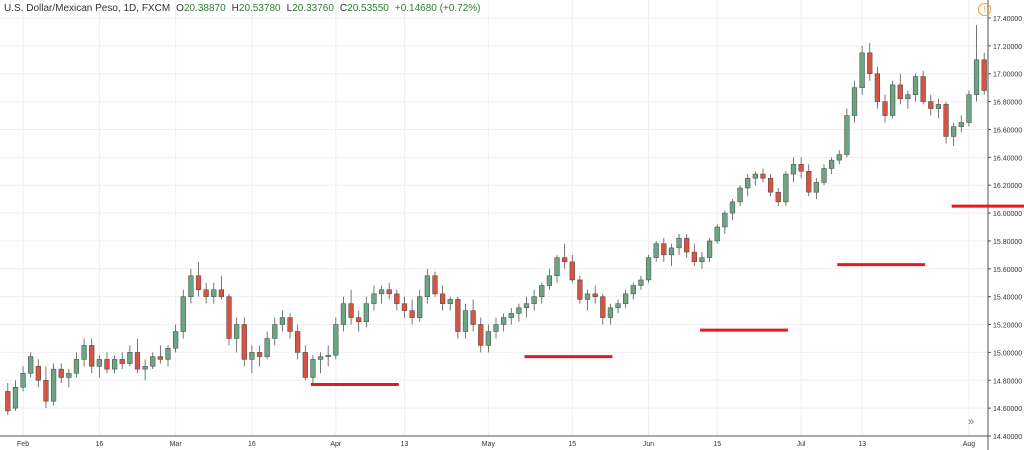 Image resolution: width=1024 pixels, height=450 pixels. I want to click on y-tick-label: 16.20000, so click(1007, 186).